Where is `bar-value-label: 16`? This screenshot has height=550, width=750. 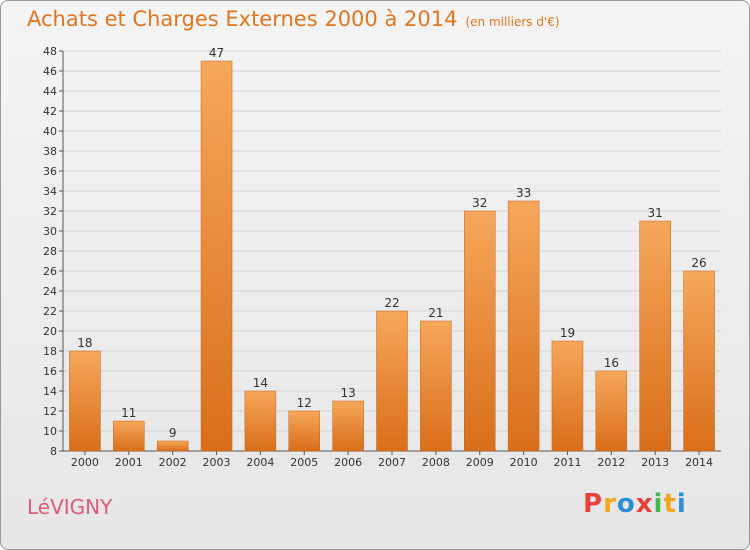 bar-value-label: 16 is located at coordinates (611, 363).